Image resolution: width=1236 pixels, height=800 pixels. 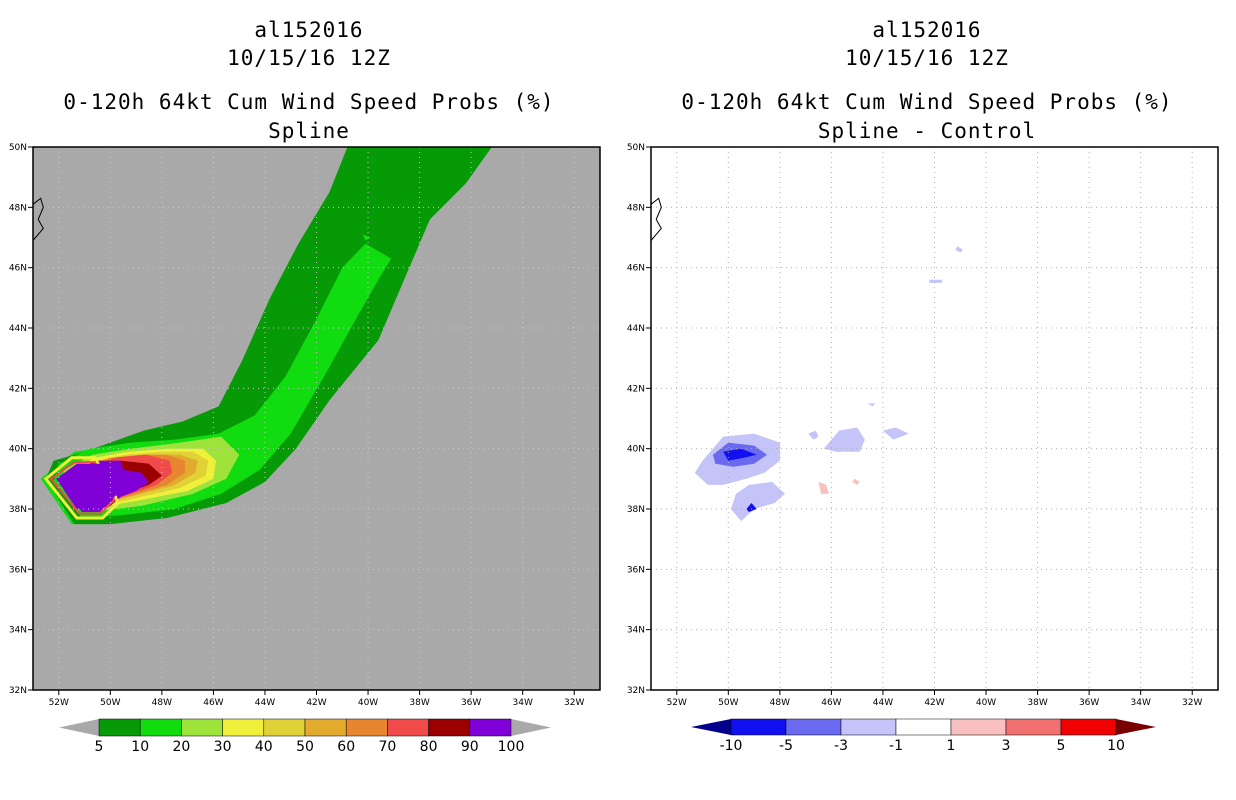 What do you see at coordinates (511, 747) in the screenshot?
I see `colorbar-label: 100` at bounding box center [511, 747].